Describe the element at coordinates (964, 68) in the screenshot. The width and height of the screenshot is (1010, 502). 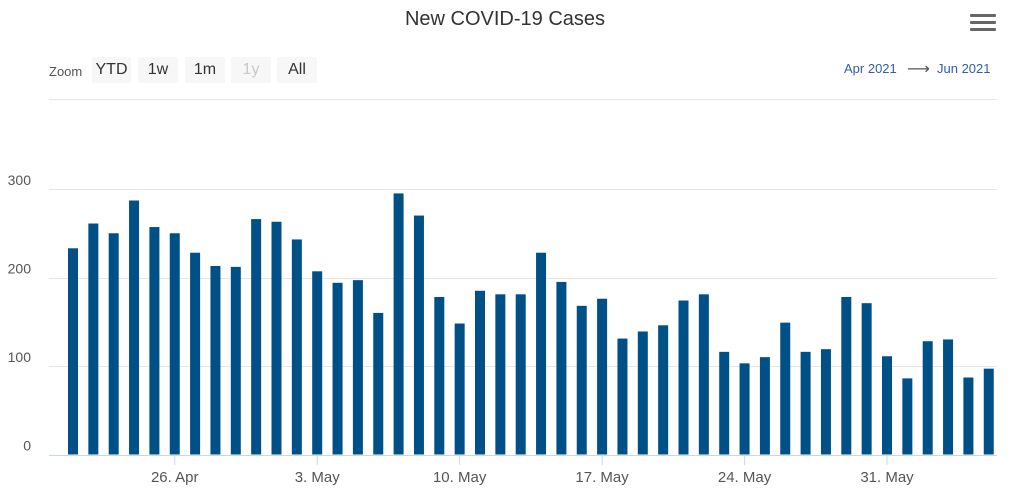
I see `range-to-input: Jun 2021` at that location.